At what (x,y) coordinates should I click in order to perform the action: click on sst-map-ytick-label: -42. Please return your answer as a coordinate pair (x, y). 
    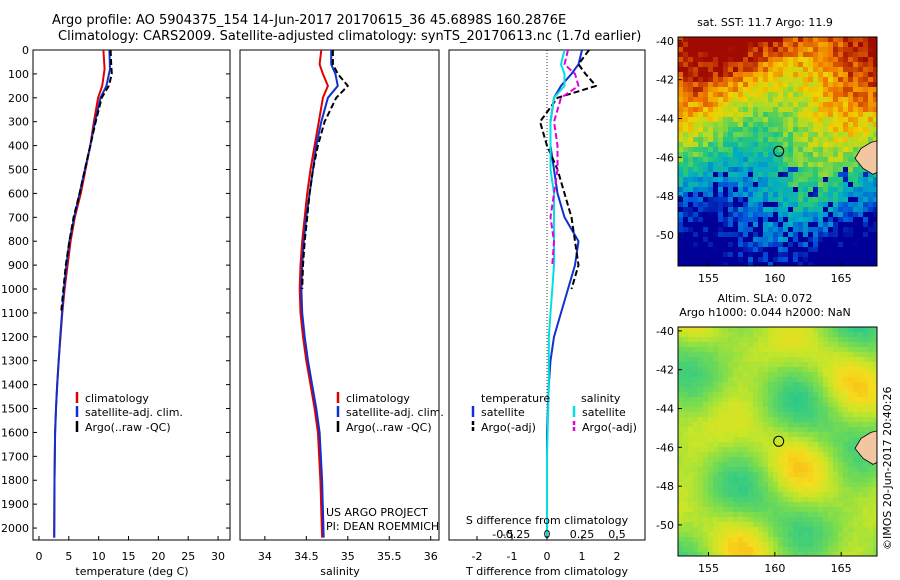
    Looking at the image, I should click on (665, 80).